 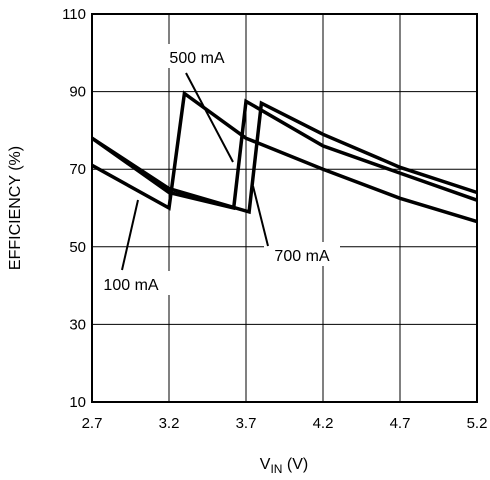 I want to click on x-axis-label-unit: (V), so click(x=295, y=464).